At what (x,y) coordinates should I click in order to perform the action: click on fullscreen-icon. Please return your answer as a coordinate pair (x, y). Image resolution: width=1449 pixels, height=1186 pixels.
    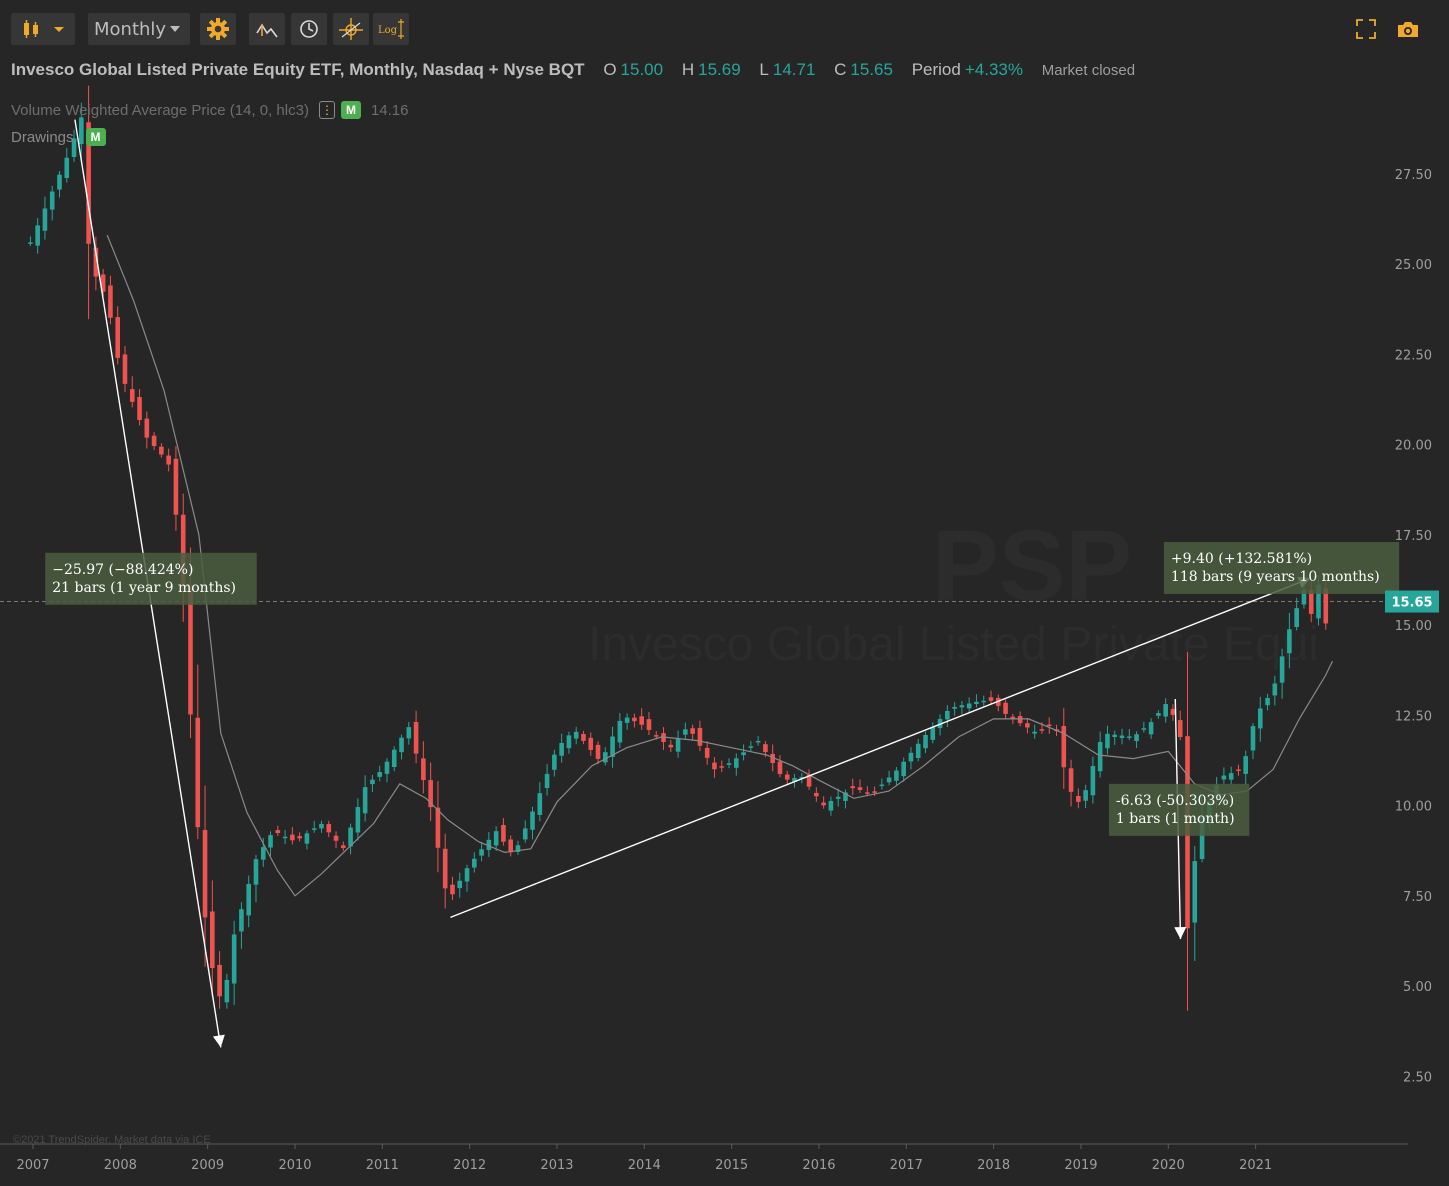
    Looking at the image, I should click on (1366, 29).